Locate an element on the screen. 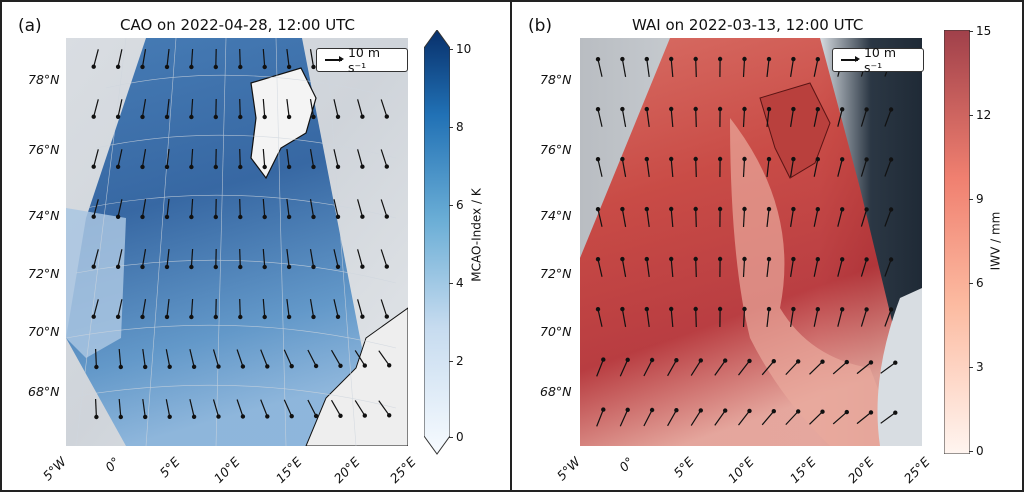  colorbar-tick: 10 is located at coordinates (460, 49).